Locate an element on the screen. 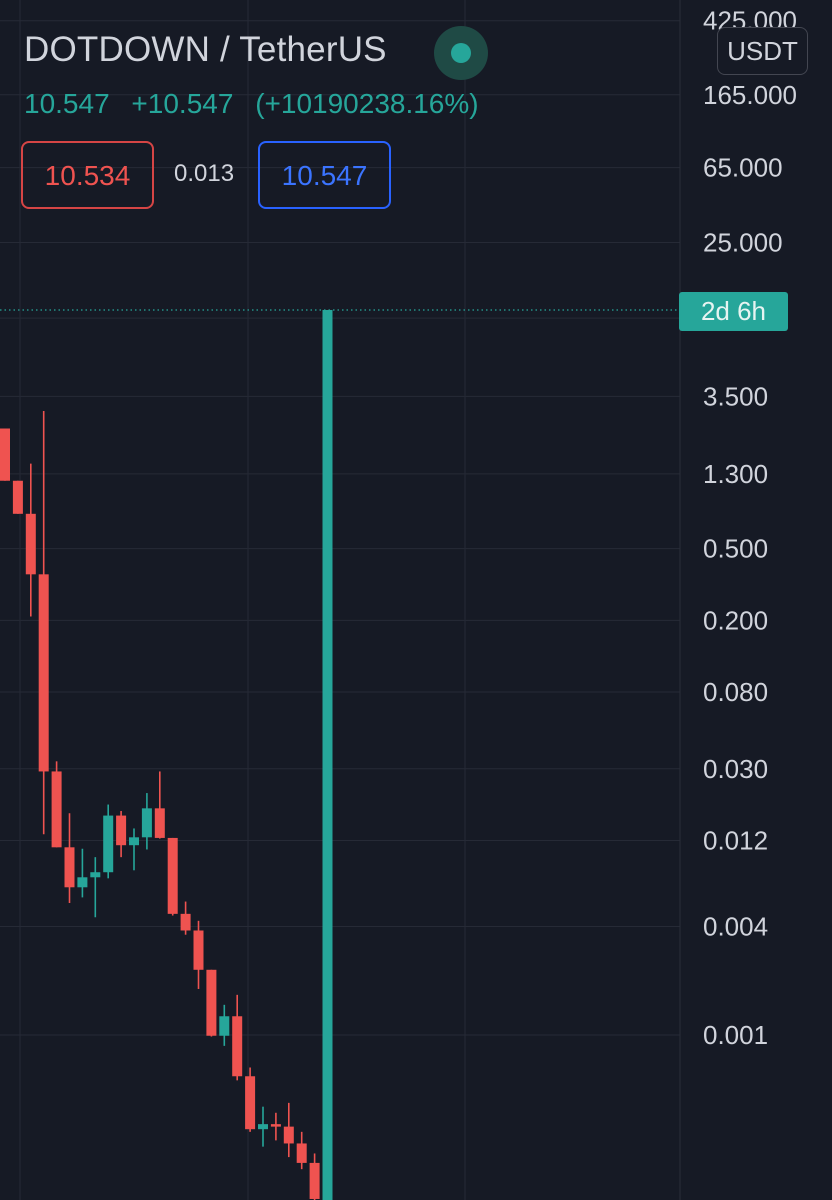  price-axis-label: 65.000 is located at coordinates (743, 168).